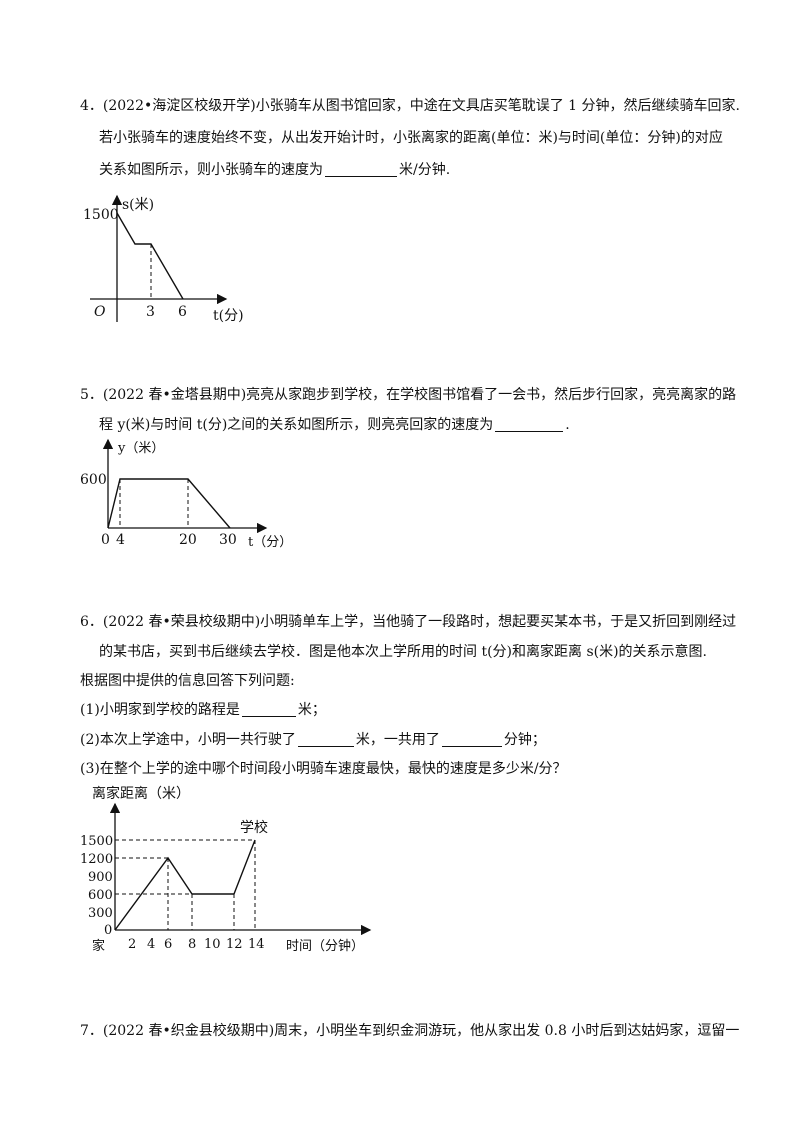 This screenshot has width=800, height=1132. What do you see at coordinates (140, 448) in the screenshot?
I see `y-axis-label: y（米）` at bounding box center [140, 448].